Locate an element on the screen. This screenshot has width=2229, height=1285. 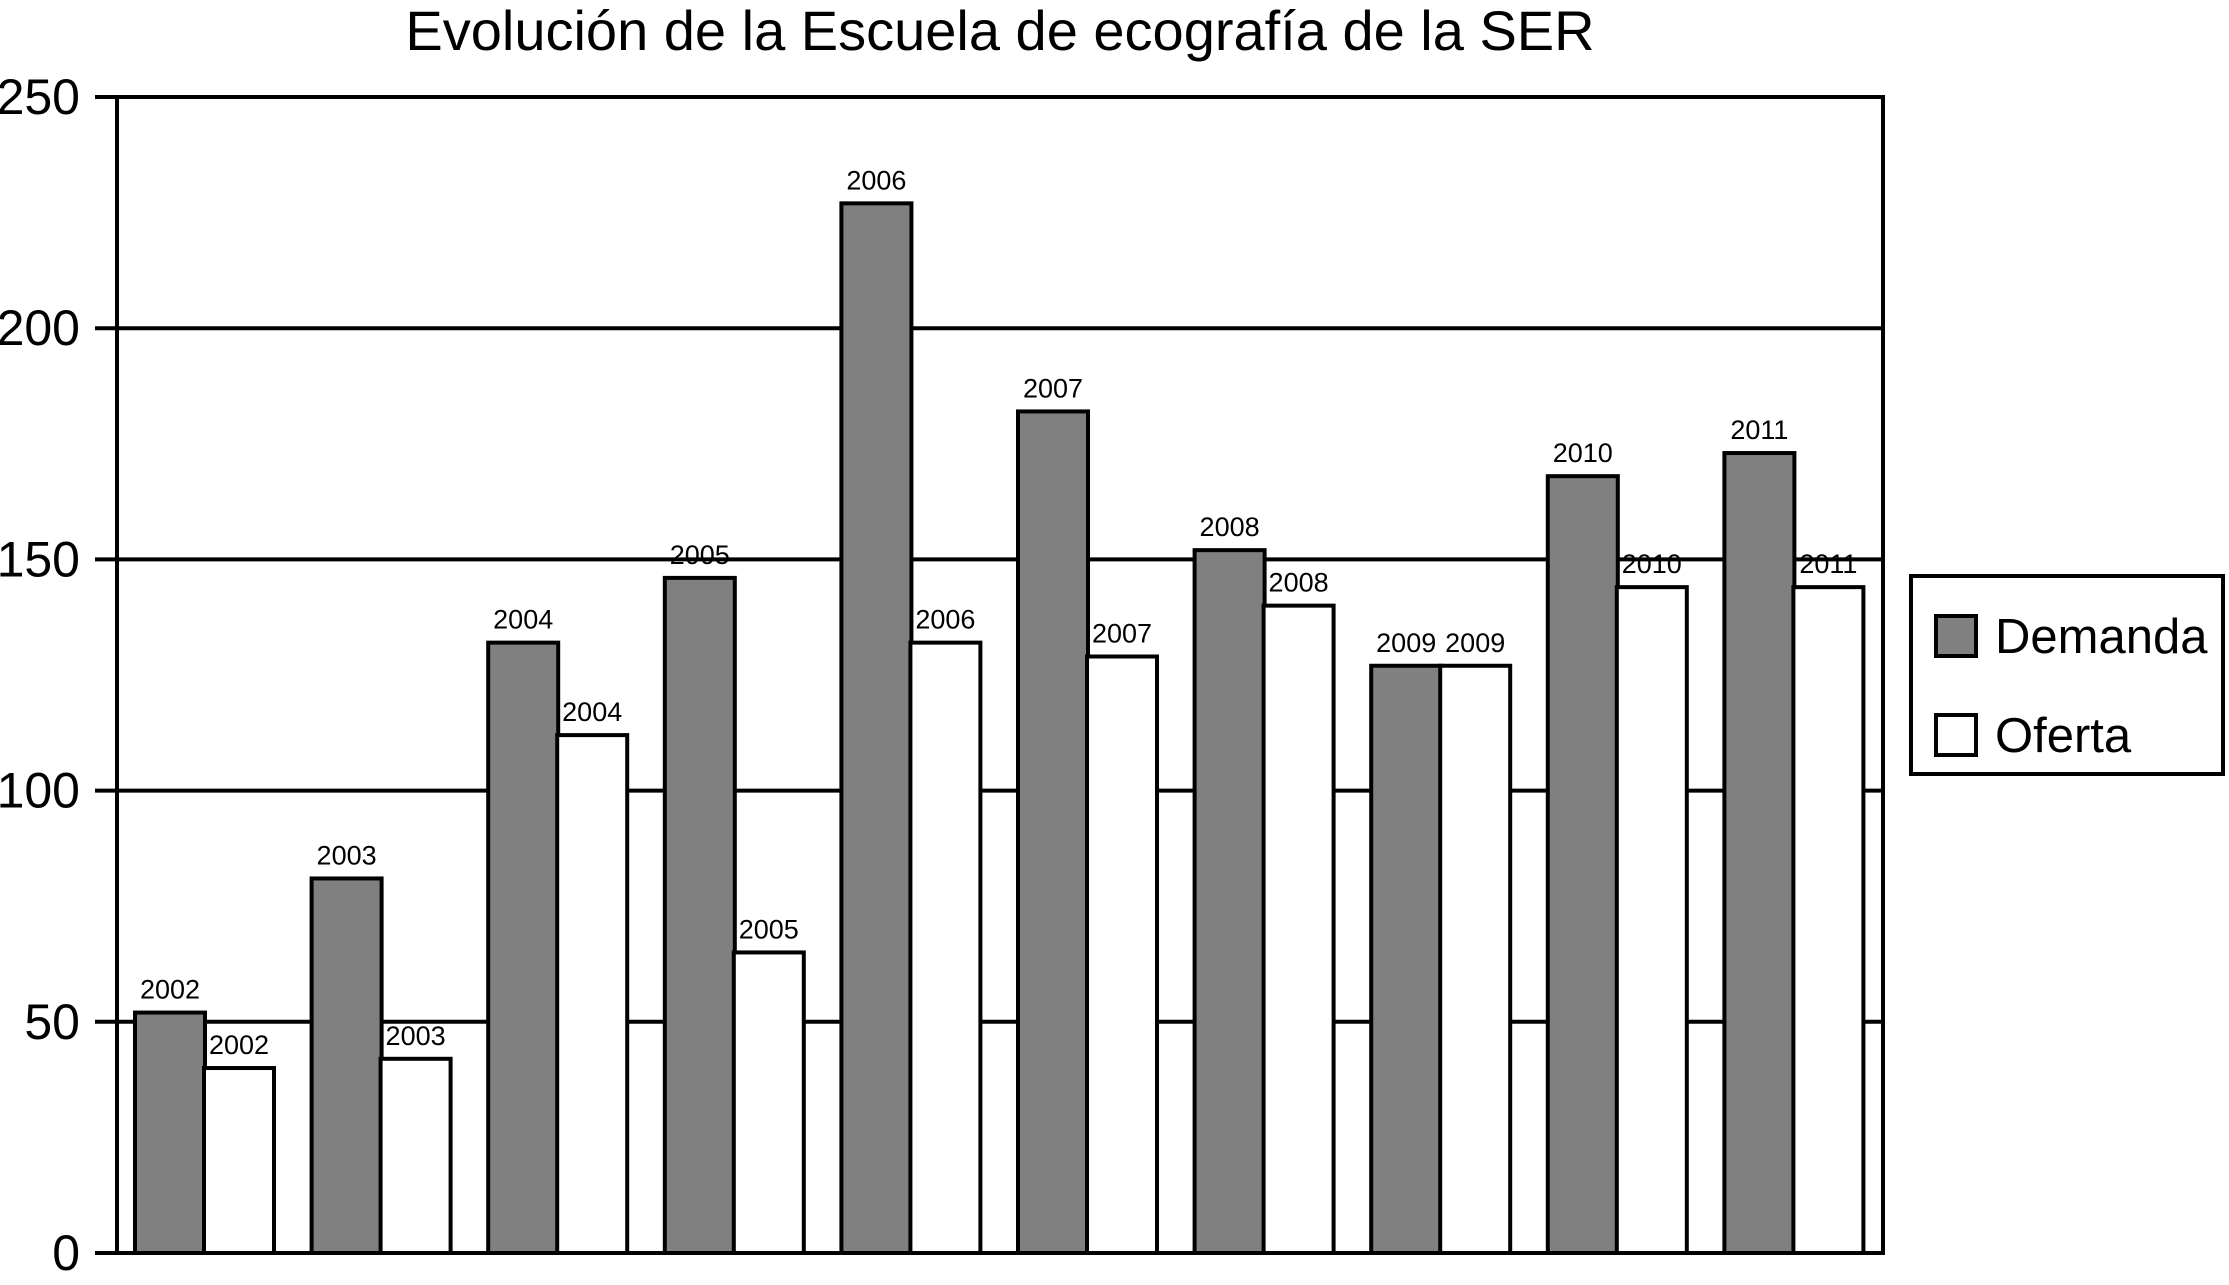
legend-swatch-oferta is located at coordinates (1956, 735).